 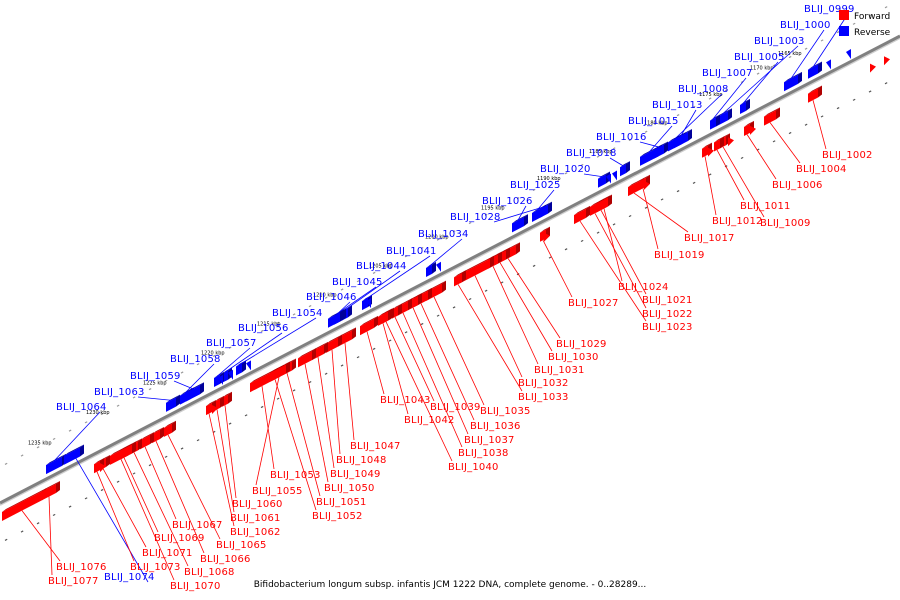 I want to click on gene-label-blij-1033: BLIJ_1033, so click(x=543, y=397).